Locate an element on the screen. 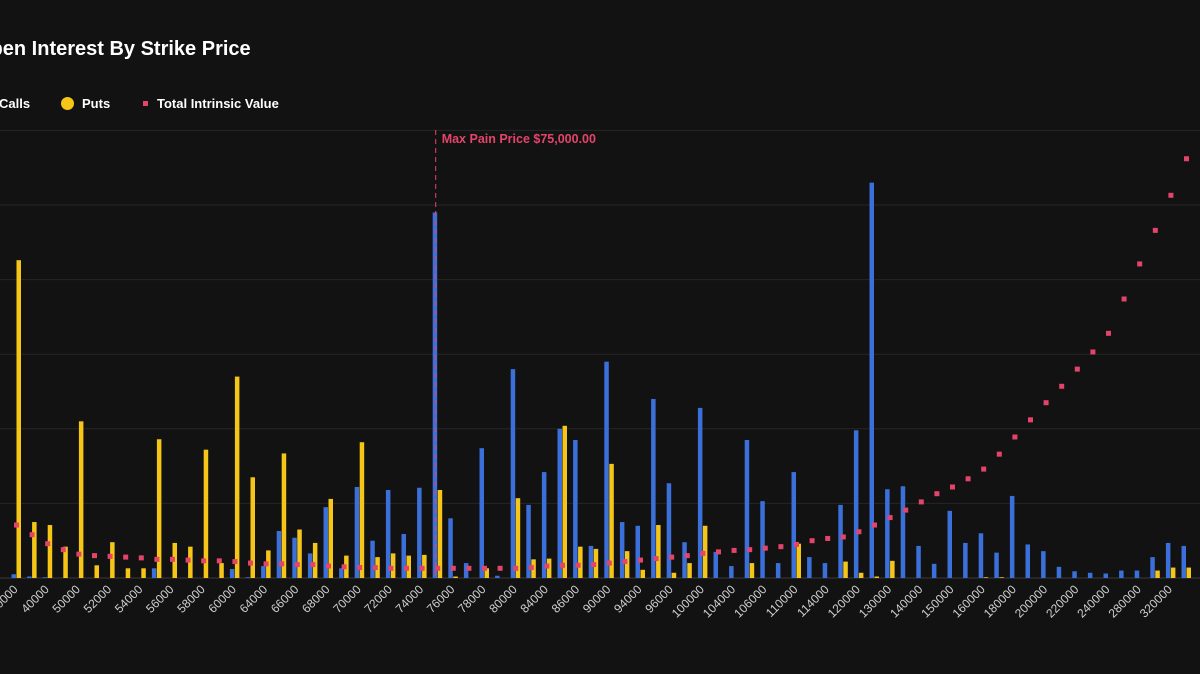  x-tick-label: 280000 is located at coordinates (1125, 601).